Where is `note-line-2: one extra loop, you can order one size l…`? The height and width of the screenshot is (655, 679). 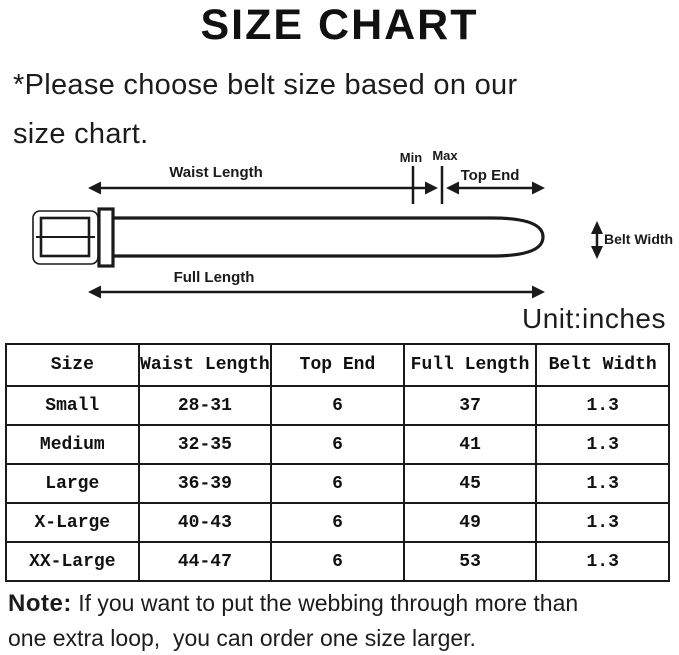 note-line-2: one extra loop, you can order one size l… is located at coordinates (242, 638).